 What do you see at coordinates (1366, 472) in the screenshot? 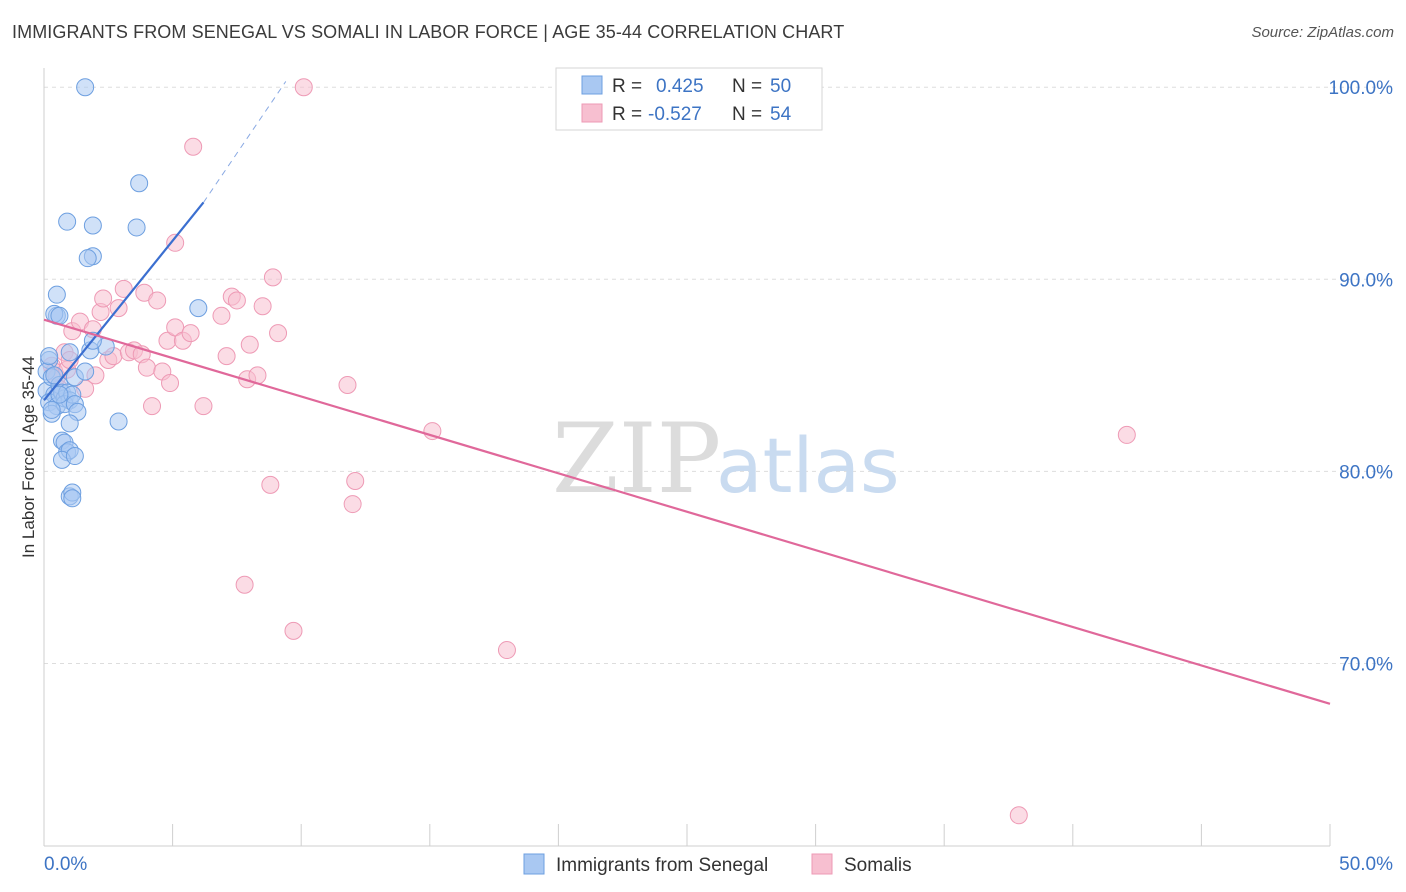
I see `y-tick-label: 80.0%` at bounding box center [1366, 472].